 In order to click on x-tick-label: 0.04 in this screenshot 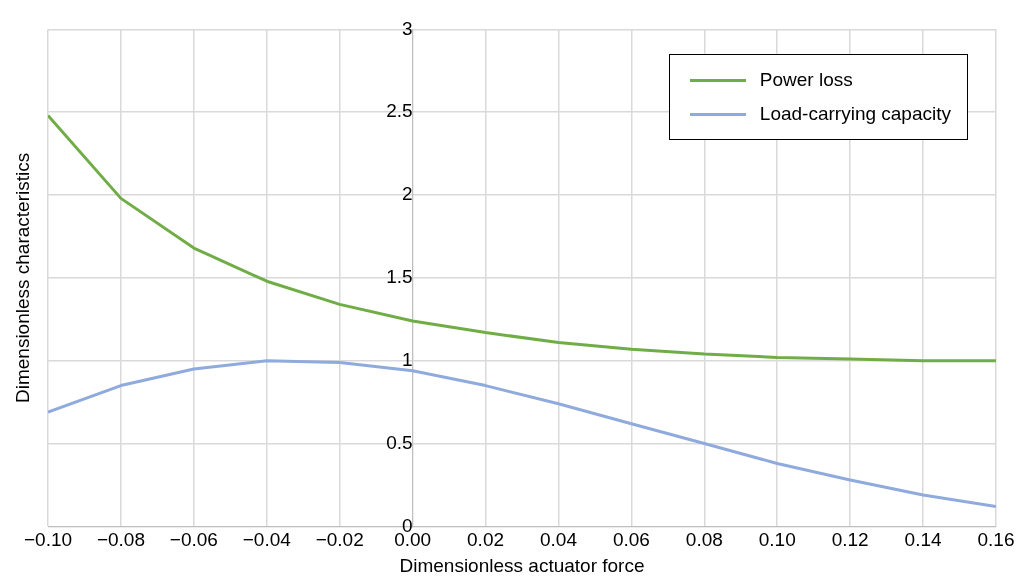, I will do `click(558, 540)`.